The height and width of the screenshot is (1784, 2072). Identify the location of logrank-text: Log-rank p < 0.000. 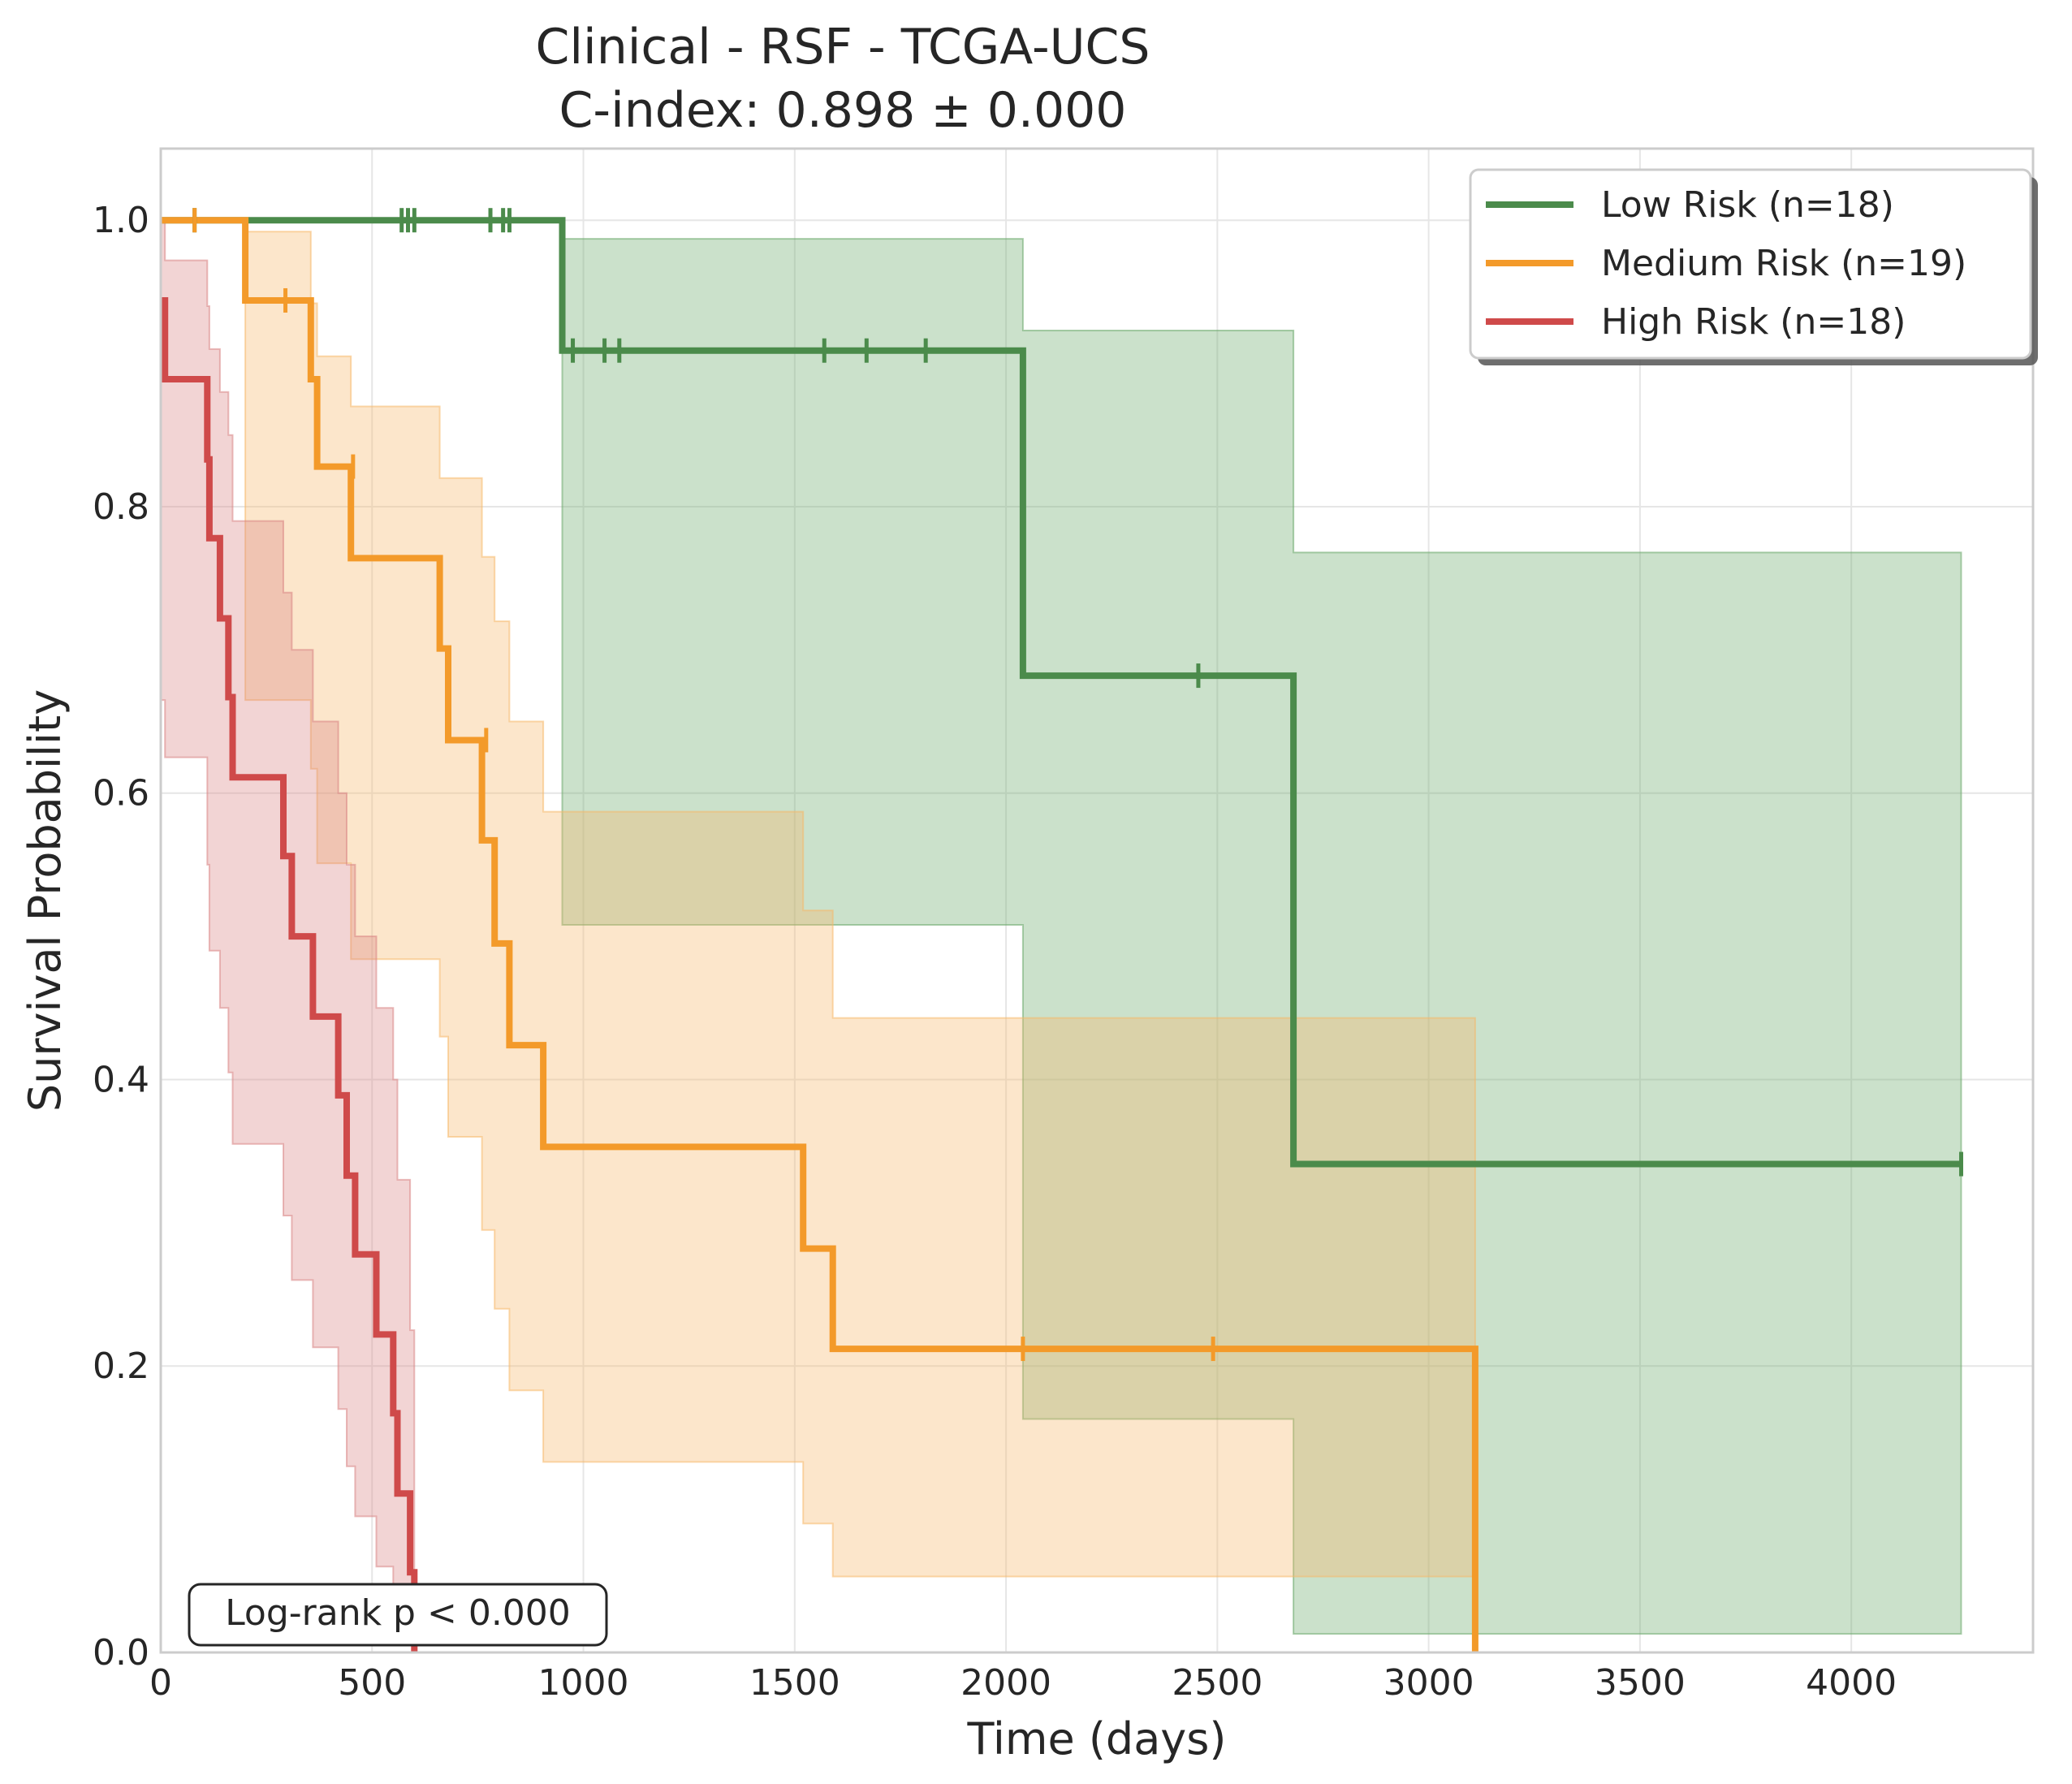
(398, 1613).